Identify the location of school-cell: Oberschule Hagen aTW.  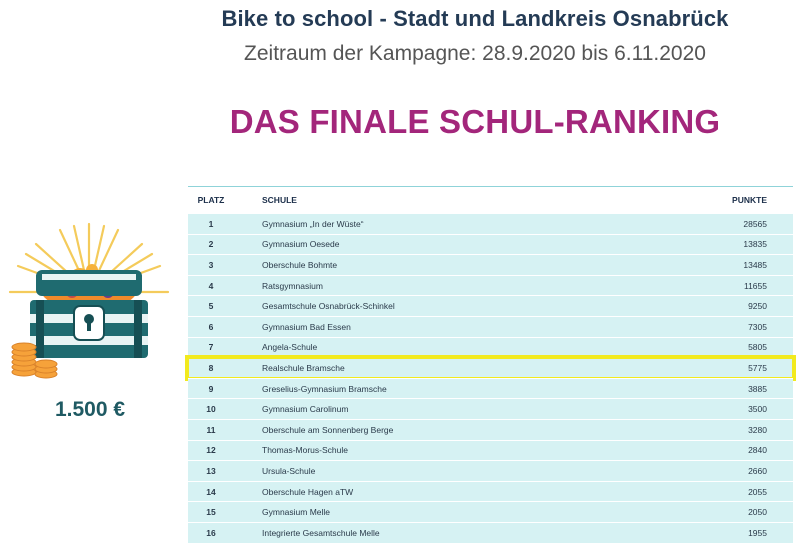
(308, 491).